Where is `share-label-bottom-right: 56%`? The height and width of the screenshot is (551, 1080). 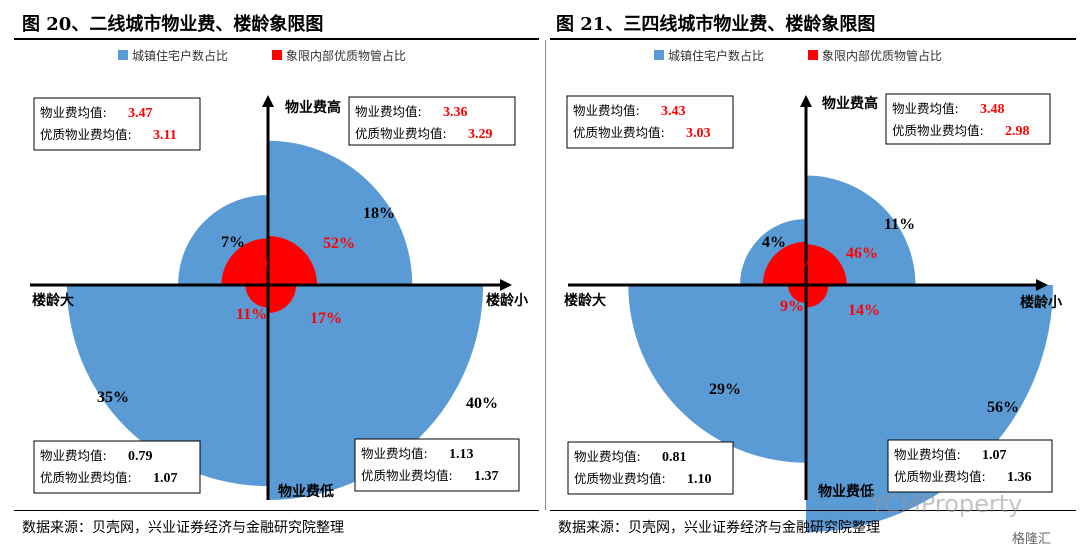 share-label-bottom-right: 56% is located at coordinates (1003, 407).